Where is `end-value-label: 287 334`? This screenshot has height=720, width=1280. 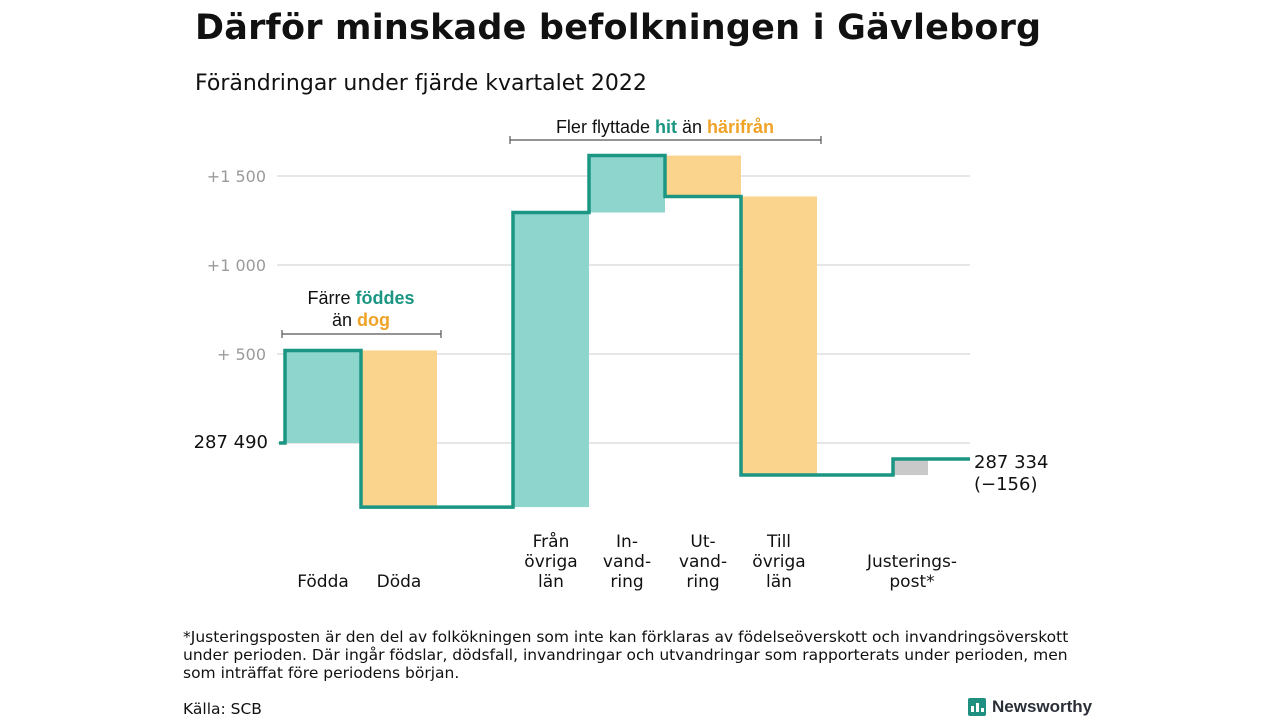 end-value-label: 287 334 is located at coordinates (1011, 462).